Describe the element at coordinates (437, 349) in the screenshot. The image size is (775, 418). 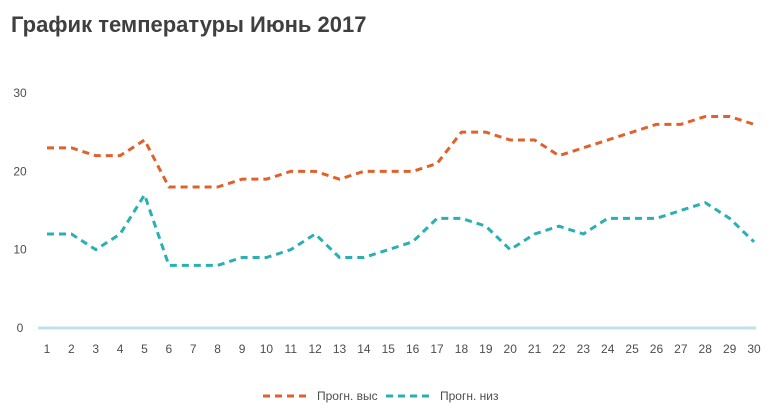
I see `x-tick-label: 17` at that location.